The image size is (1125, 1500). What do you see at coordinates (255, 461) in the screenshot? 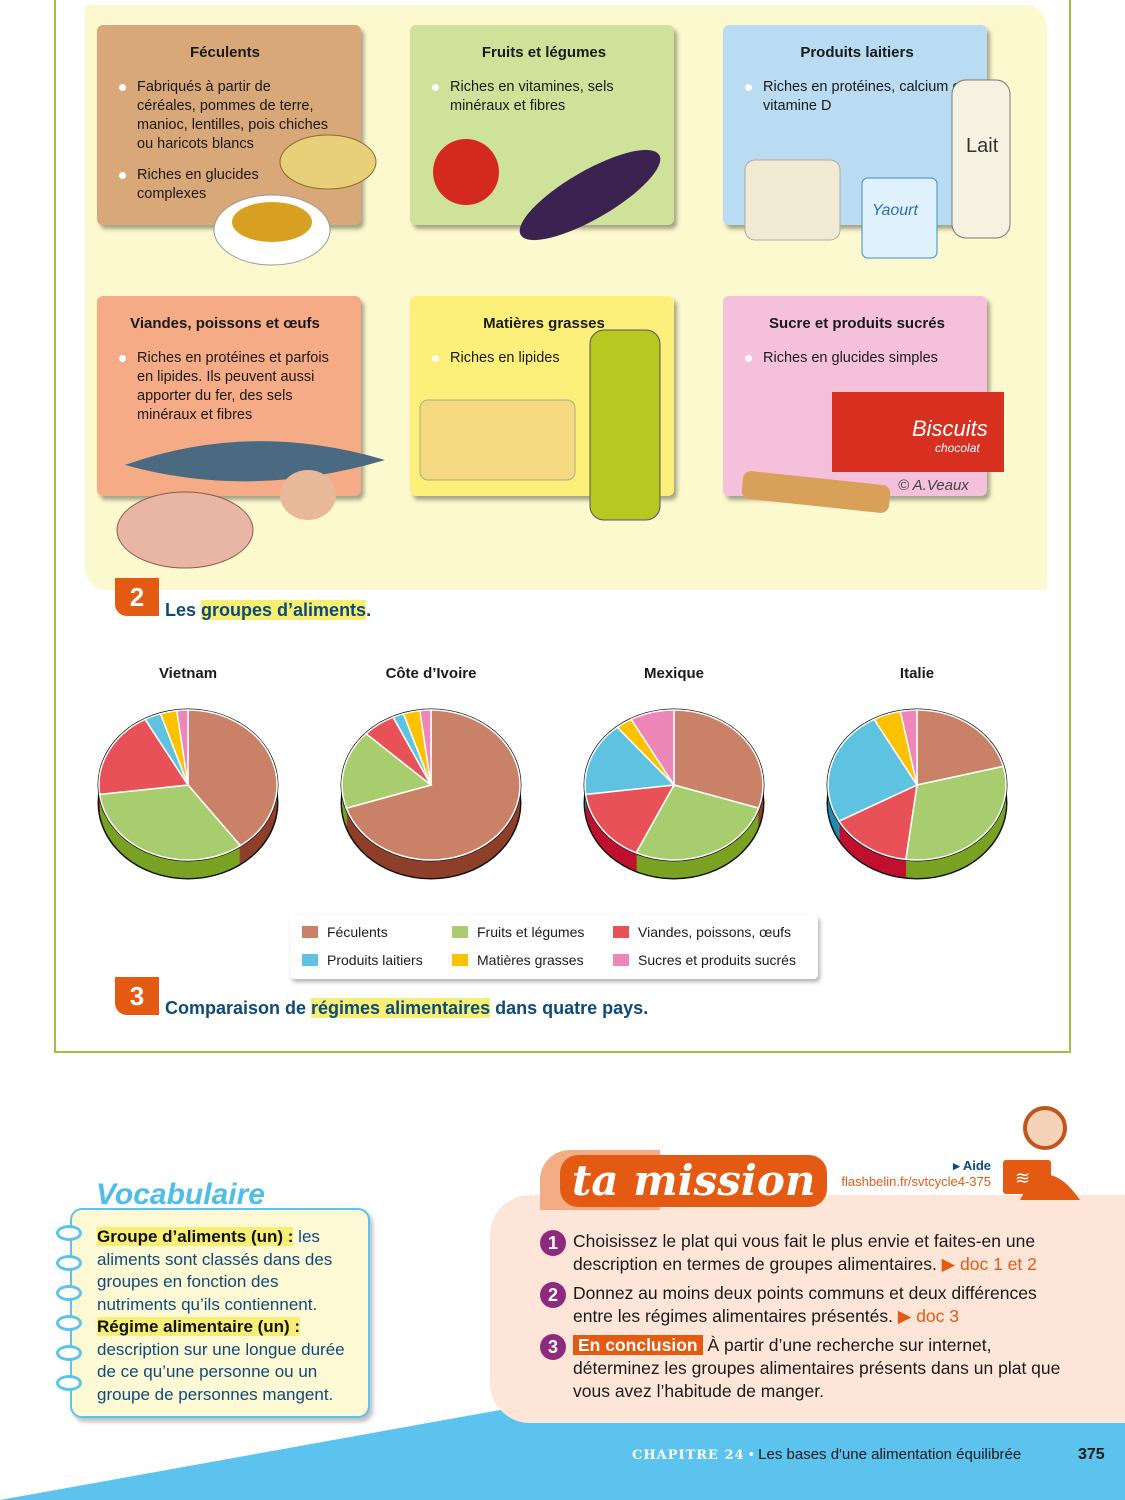
I see `fish-illustration` at bounding box center [255, 461].